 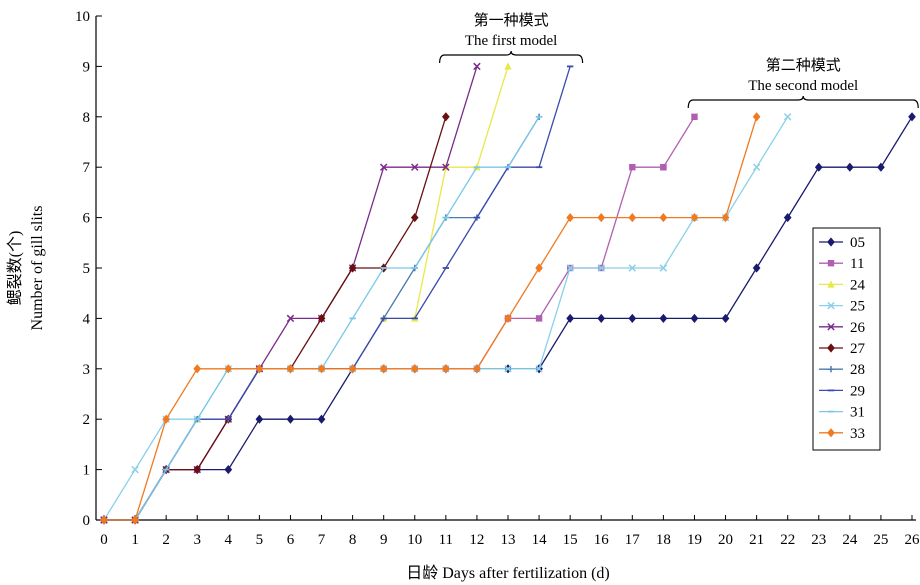 What do you see at coordinates (511, 57) in the screenshot?
I see `annotation-brace` at bounding box center [511, 57].